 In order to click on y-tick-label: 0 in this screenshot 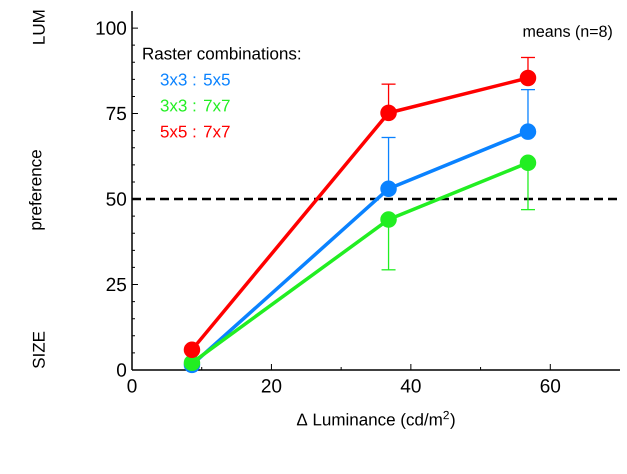, I will do `click(121, 370)`.